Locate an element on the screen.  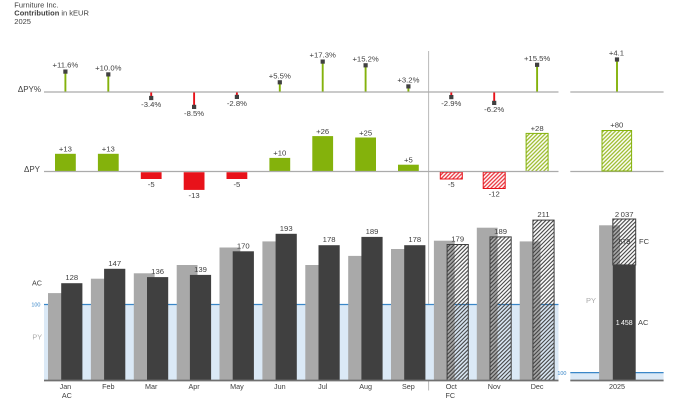
svg-text: Mar is located at coordinates (151, 386).